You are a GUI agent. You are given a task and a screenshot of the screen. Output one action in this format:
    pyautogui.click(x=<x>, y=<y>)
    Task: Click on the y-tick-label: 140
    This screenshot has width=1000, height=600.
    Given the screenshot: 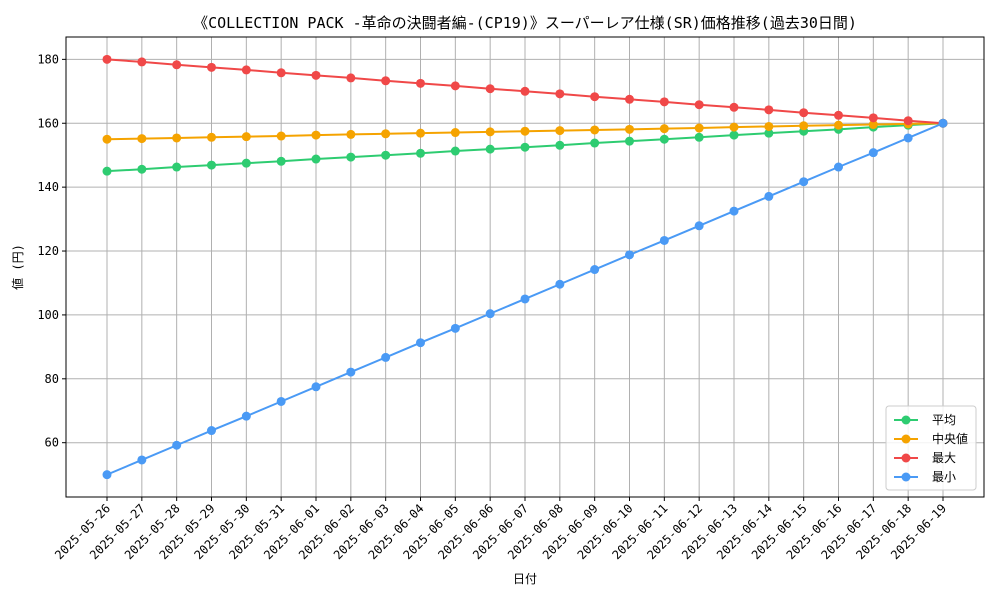 What is the action you would take?
    pyautogui.click(x=48, y=187)
    